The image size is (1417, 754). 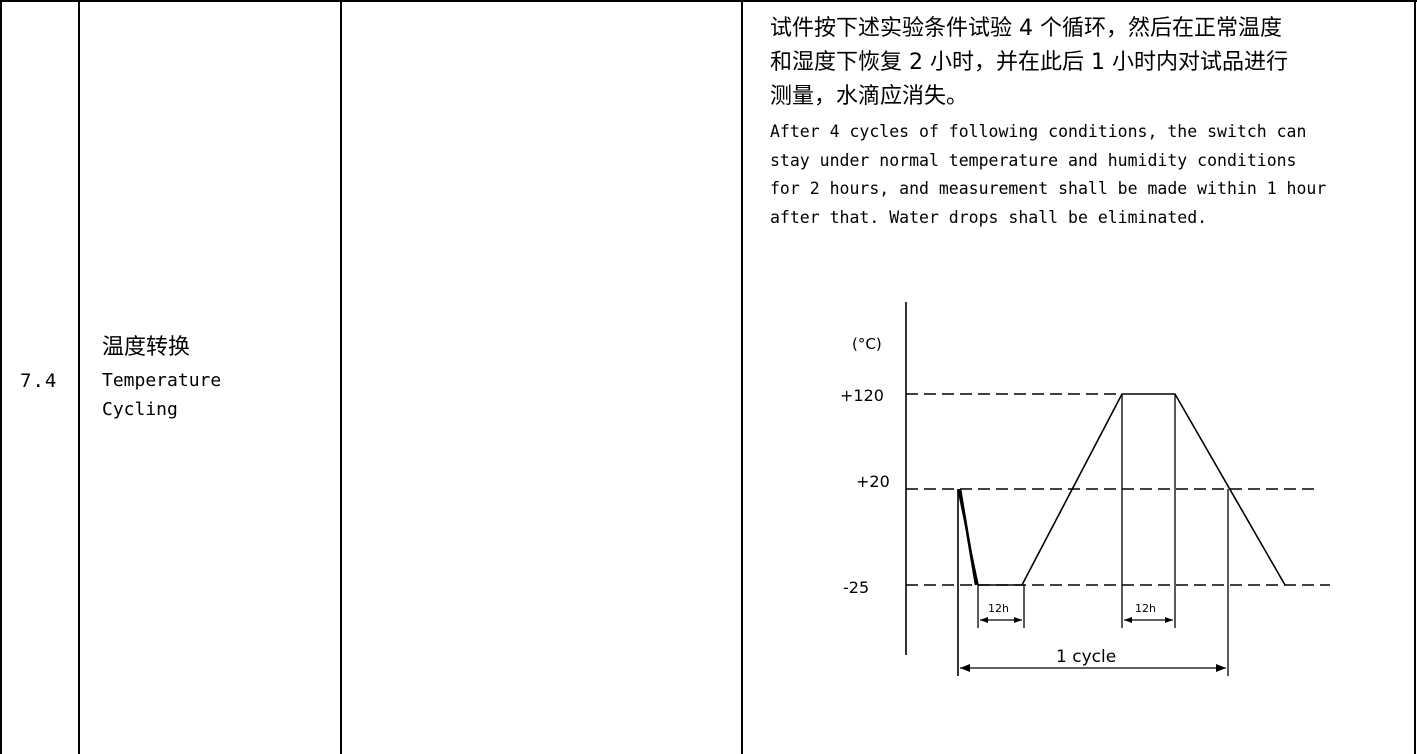 I want to click on test-item-english-line1: Temperature, so click(x=162, y=380).